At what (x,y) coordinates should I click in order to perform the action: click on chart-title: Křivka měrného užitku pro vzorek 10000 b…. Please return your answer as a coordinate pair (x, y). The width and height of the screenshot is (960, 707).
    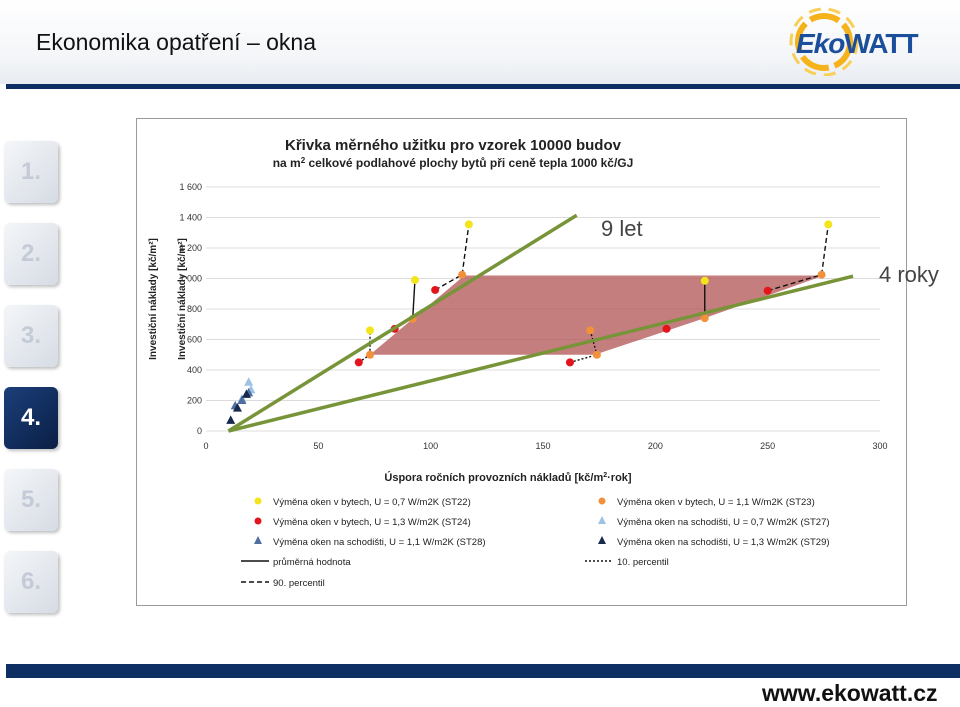
    Looking at the image, I should click on (453, 145).